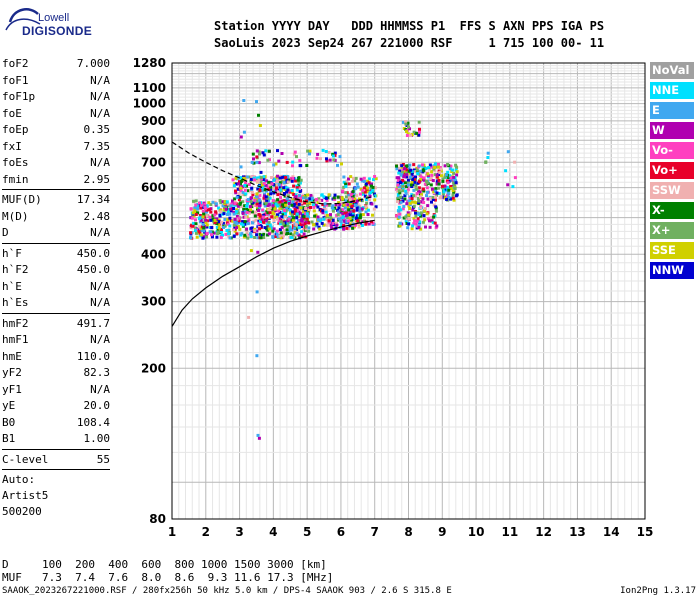 The image size is (700, 600). I want to click on legend-item-nne: NNE, so click(672, 90).